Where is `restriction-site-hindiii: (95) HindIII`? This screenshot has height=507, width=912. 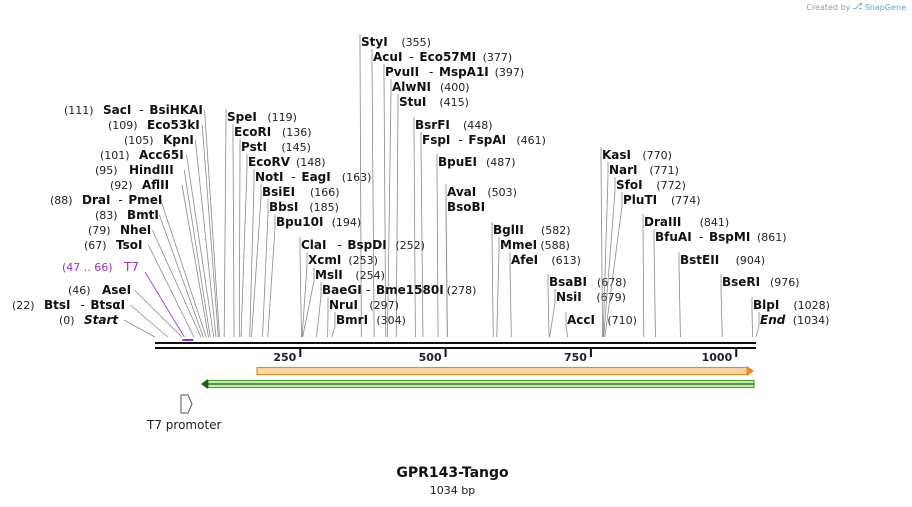
restriction-site-hindiii: (95) HindIII is located at coordinates (153, 250).